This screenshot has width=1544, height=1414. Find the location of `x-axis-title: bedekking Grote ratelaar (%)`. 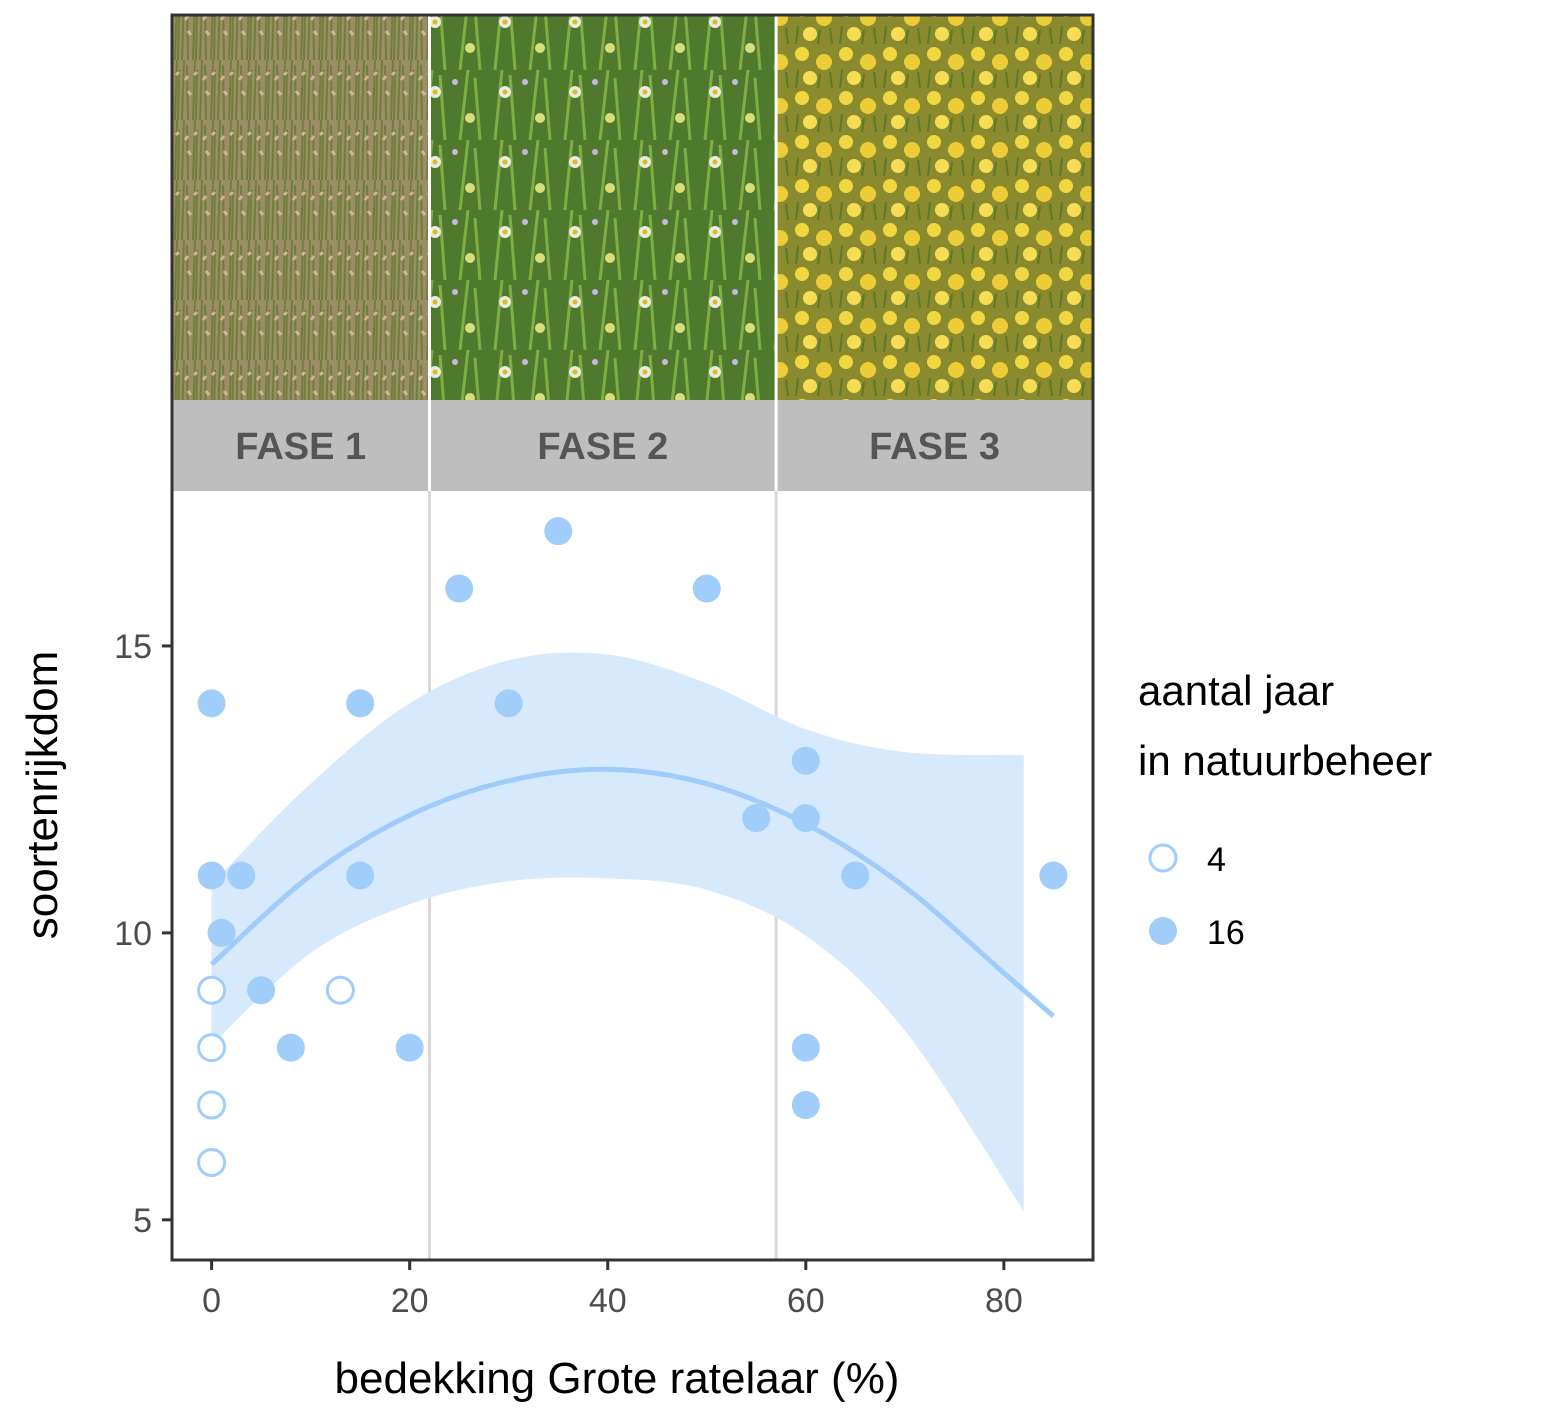

x-axis-title: bedekking Grote ratelaar (%) is located at coordinates (617, 1378).